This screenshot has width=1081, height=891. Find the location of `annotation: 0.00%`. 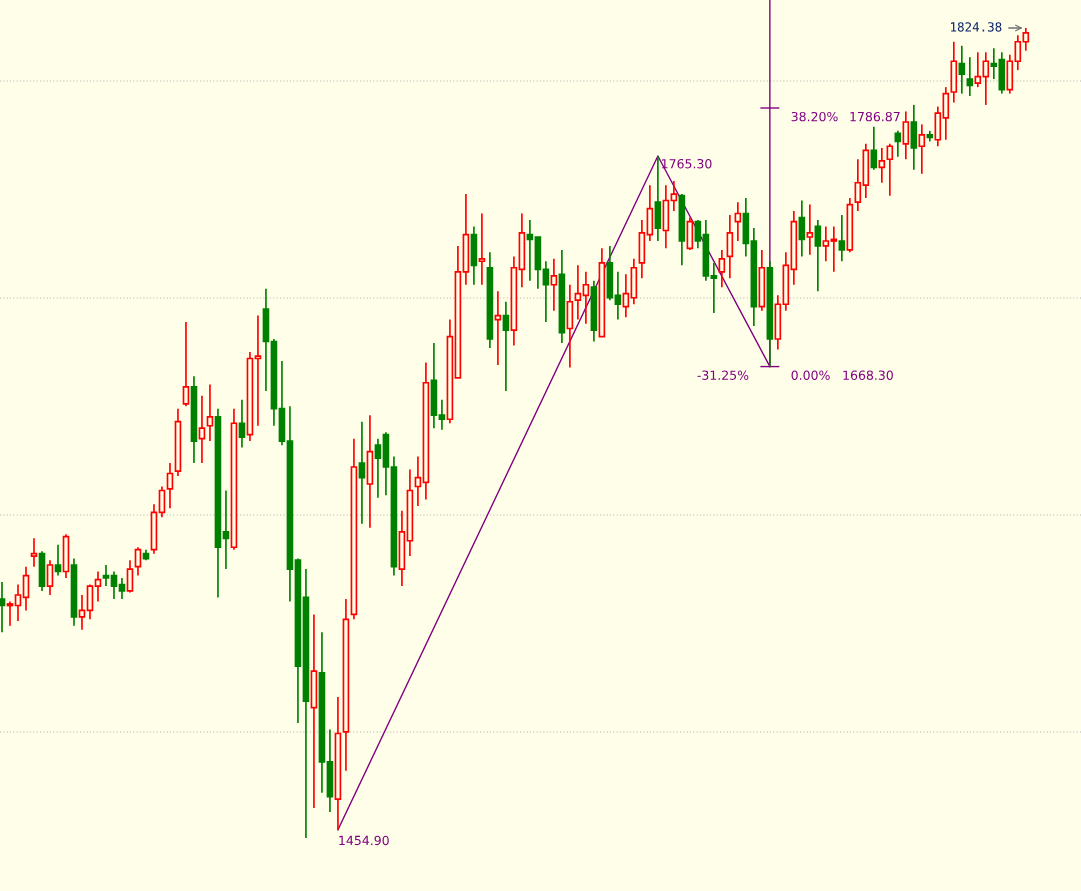

annotation: 0.00% is located at coordinates (810, 375).